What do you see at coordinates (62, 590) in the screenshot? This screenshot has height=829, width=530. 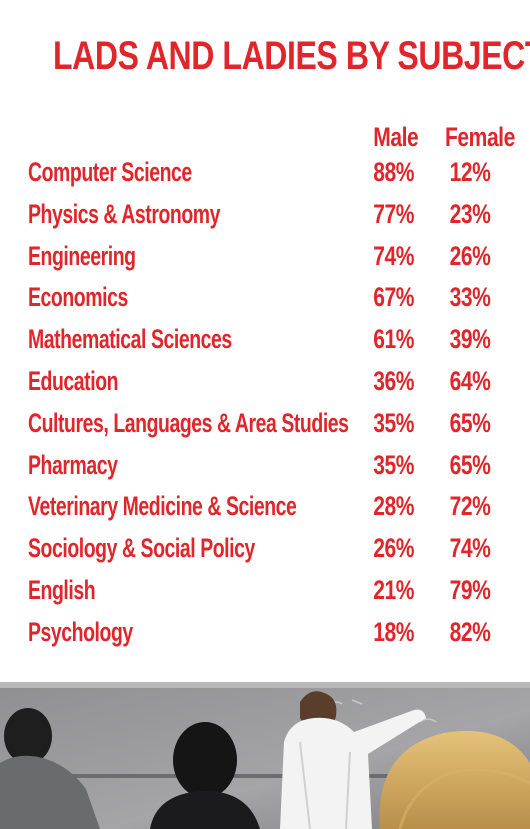 I see `subject-label: English` at bounding box center [62, 590].